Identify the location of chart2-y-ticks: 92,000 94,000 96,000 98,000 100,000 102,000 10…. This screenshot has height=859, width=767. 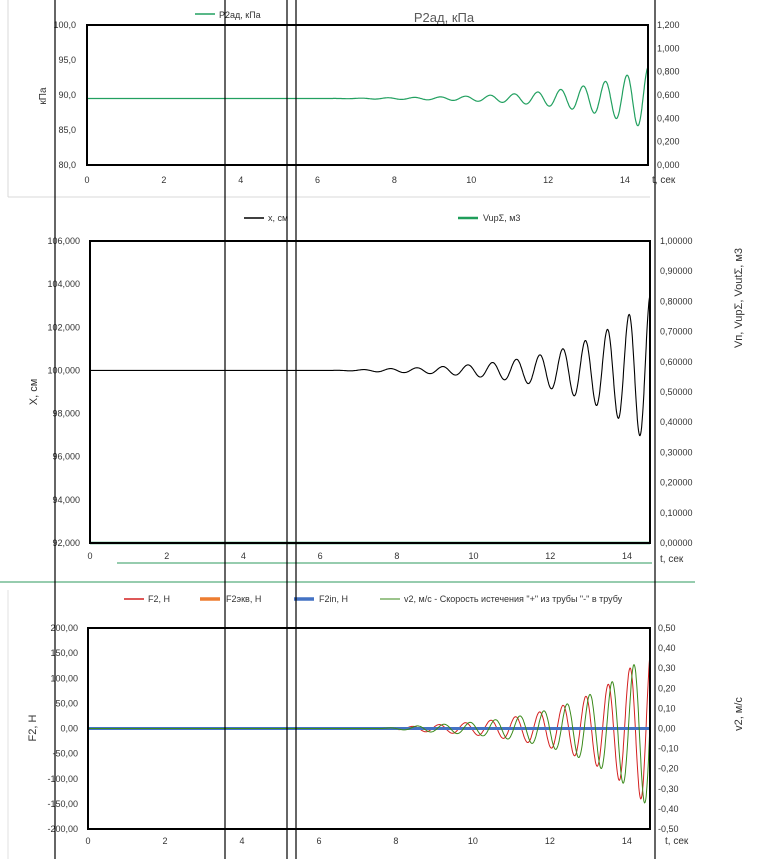
(63, 392).